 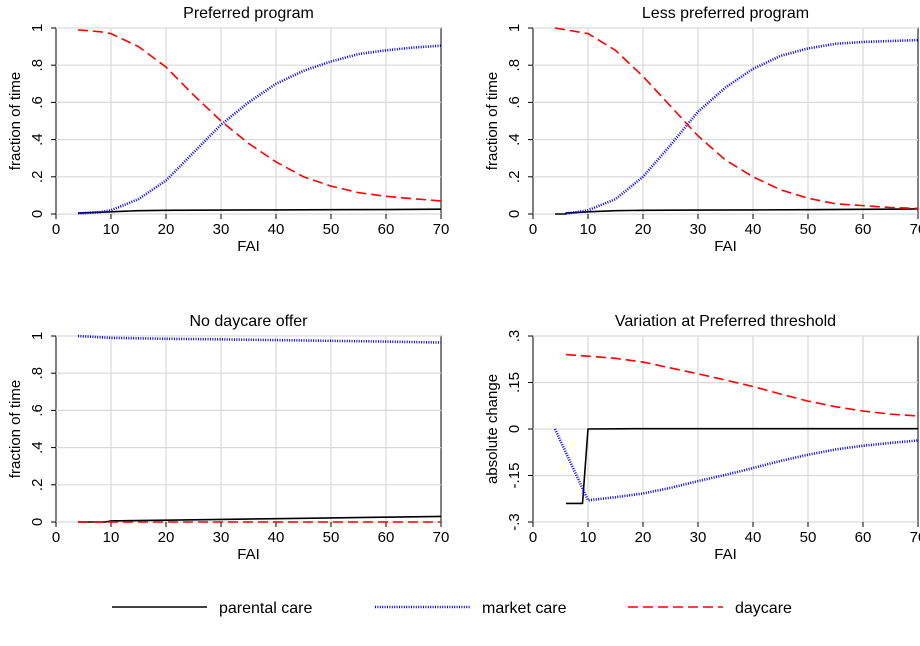 What do you see at coordinates (725, 13) in the screenshot?
I see `chart-title: Less preferred program` at bounding box center [725, 13].